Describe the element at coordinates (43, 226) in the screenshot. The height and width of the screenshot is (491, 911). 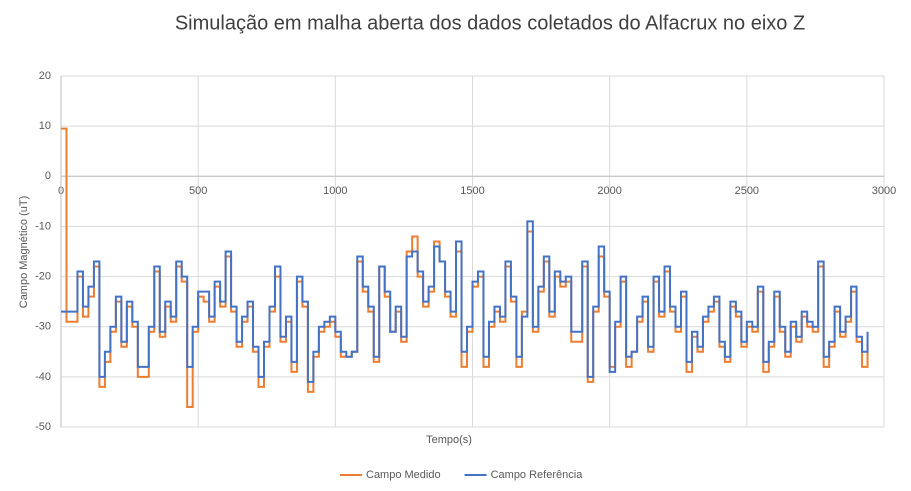
I see `y-tick-label: -10` at that location.